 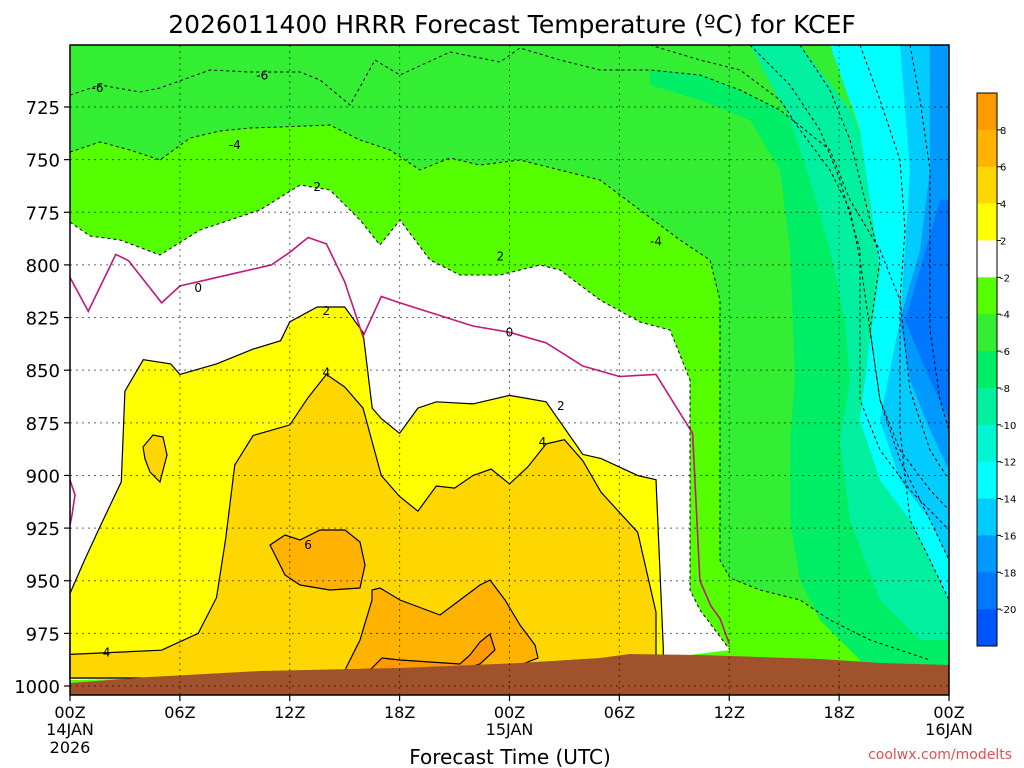 What do you see at coordinates (317, 560) in the screenshot?
I see `field-above-6c-left` at bounding box center [317, 560].